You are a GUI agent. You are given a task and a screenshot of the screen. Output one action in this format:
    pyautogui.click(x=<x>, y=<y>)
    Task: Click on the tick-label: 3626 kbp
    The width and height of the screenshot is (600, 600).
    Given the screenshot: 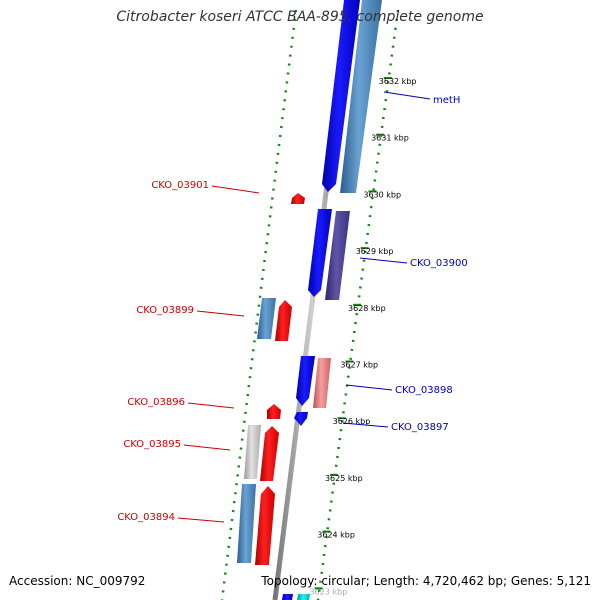 What is the action you would take?
    pyautogui.click(x=352, y=421)
    